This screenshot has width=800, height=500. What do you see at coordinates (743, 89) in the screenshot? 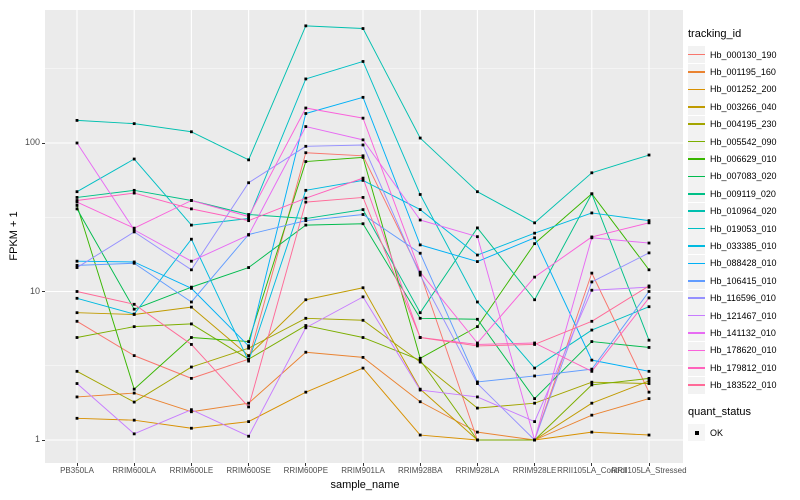
I see `legend-label: Hb_001252_200` at bounding box center [743, 89].